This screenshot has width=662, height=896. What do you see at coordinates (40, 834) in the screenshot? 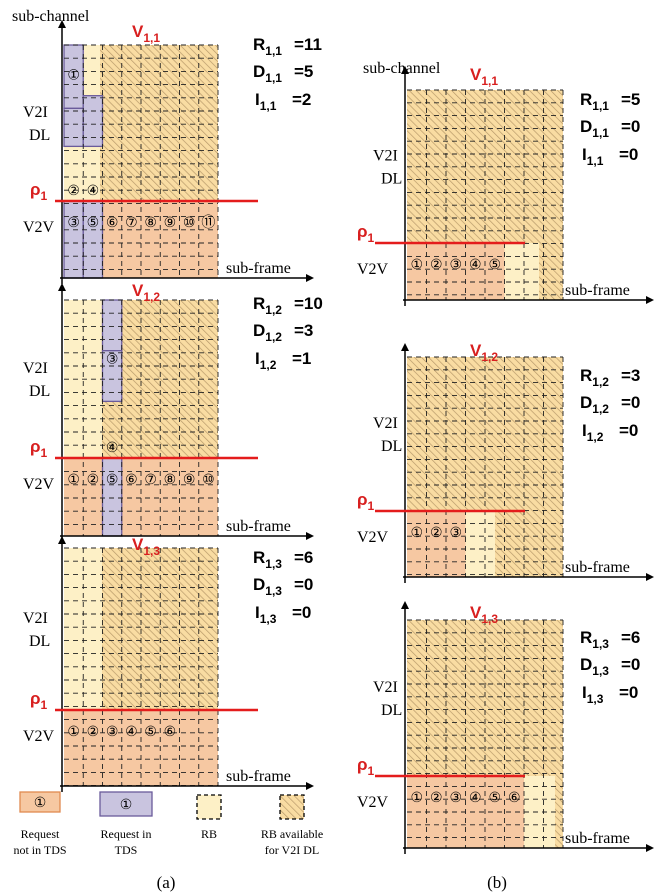
I see `legend-label: Request` at bounding box center [40, 834].